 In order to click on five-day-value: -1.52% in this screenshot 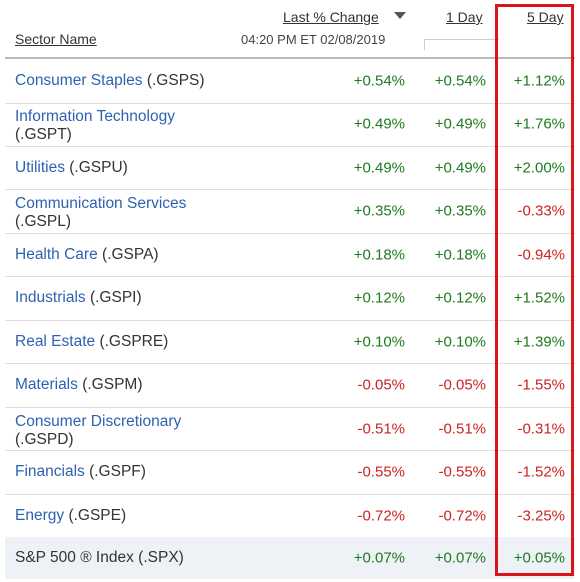, I will do `click(541, 472)`.